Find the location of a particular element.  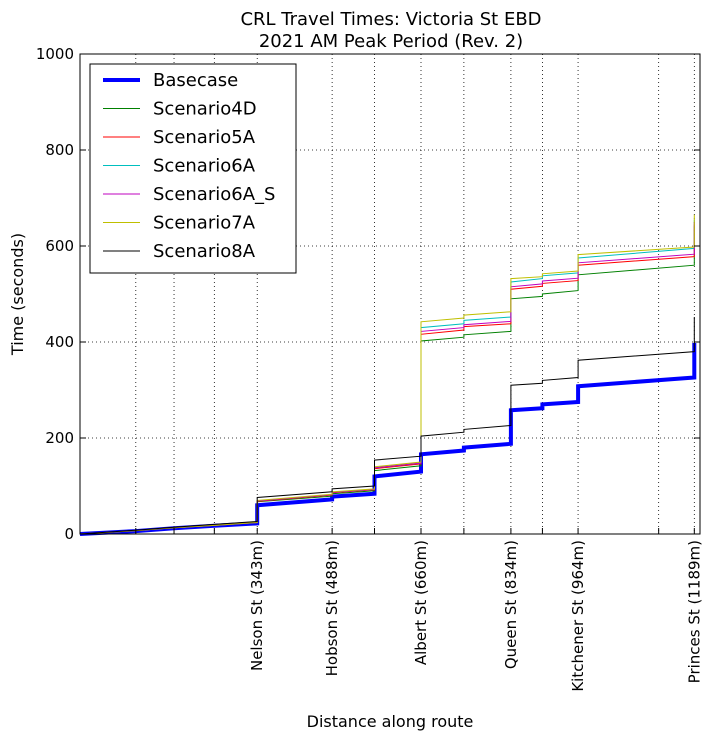

x-tick-label: Kitchener St (964m) is located at coordinates (578, 616).